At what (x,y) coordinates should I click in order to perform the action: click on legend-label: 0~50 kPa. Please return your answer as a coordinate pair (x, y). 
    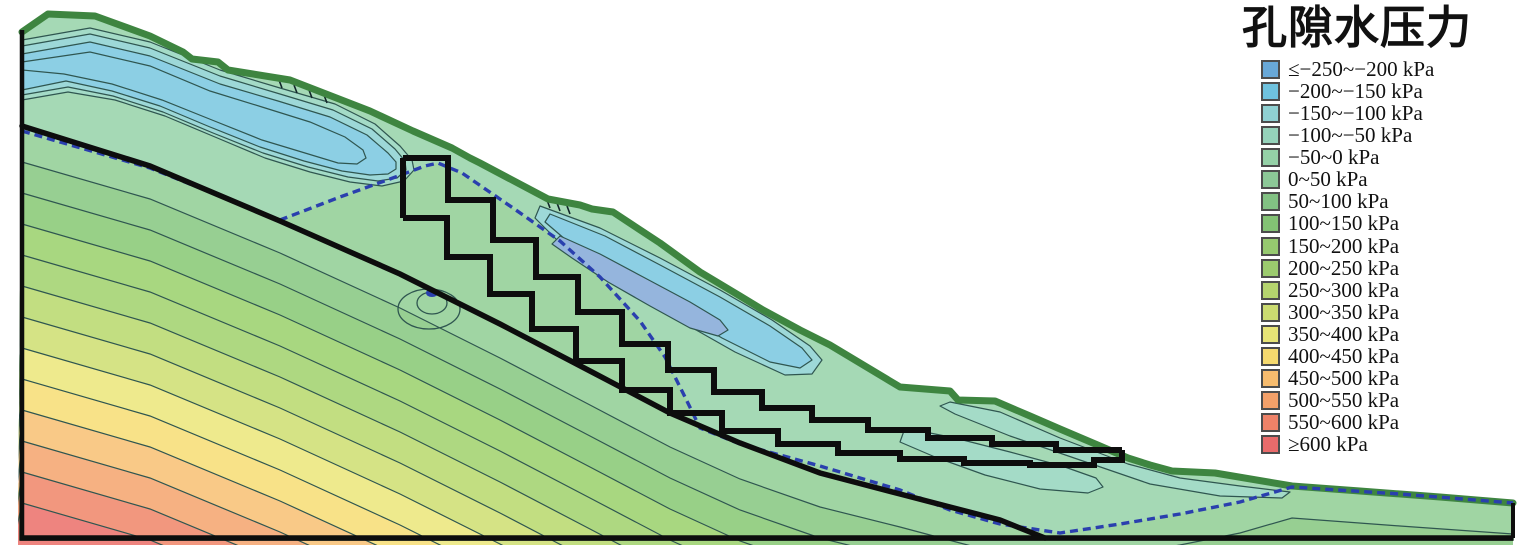
    Looking at the image, I should click on (1328, 179).